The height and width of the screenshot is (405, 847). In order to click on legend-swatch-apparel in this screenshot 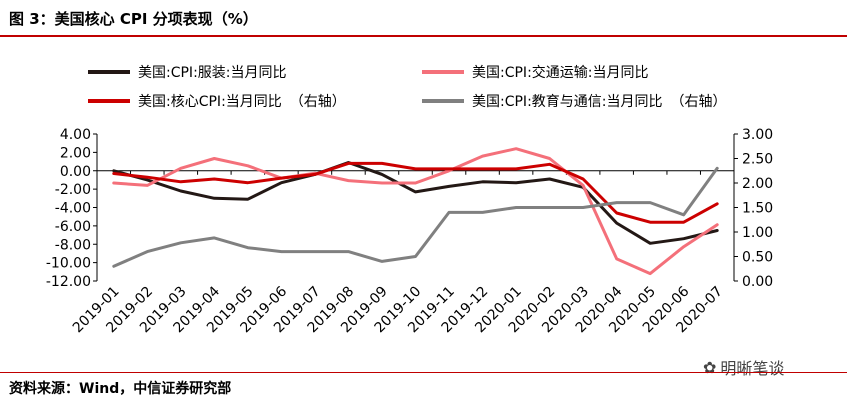, I will do `click(109, 72)`.